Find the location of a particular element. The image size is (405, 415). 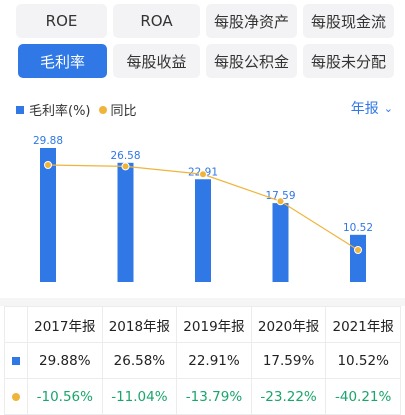

period-label: 年报 is located at coordinates (364, 109).